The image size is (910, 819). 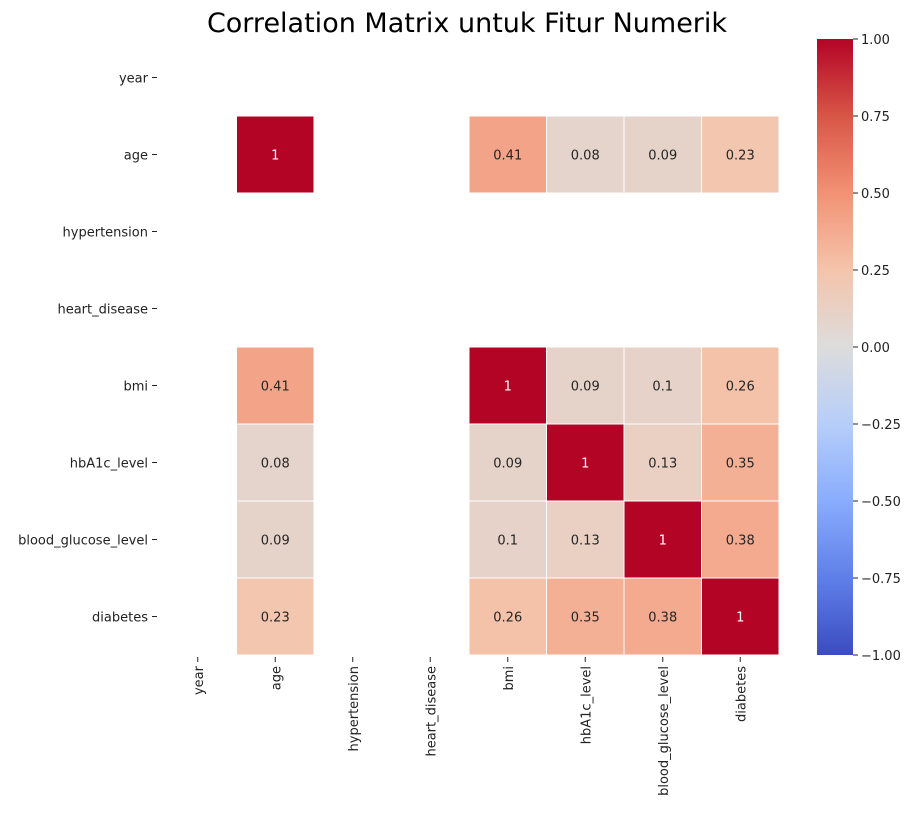 I want to click on y-tick-label: hypertension, so click(x=105, y=233).